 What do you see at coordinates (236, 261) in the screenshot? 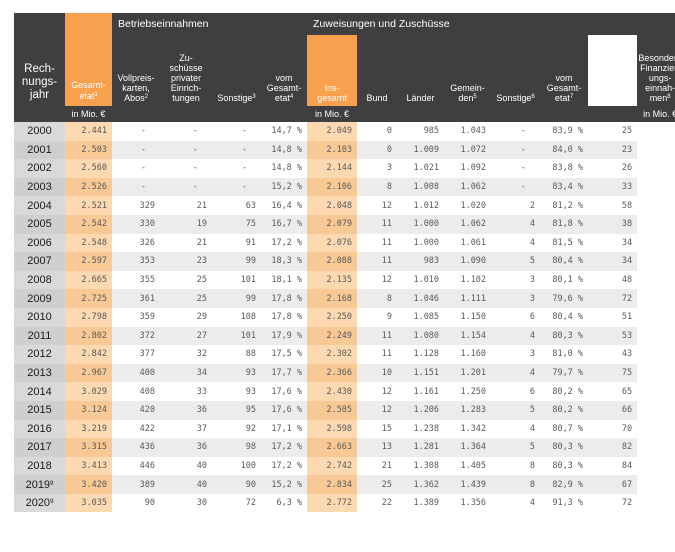
I see `cell-sonstige-1: 99` at bounding box center [236, 261].